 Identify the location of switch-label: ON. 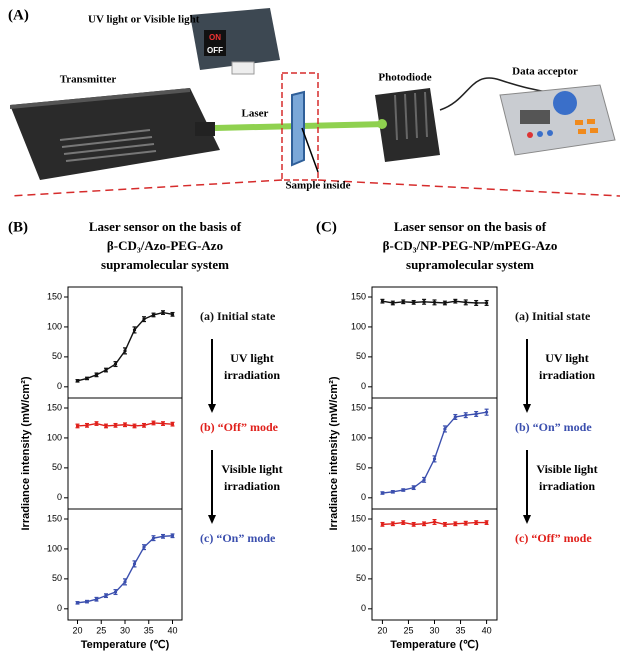
(215, 37).